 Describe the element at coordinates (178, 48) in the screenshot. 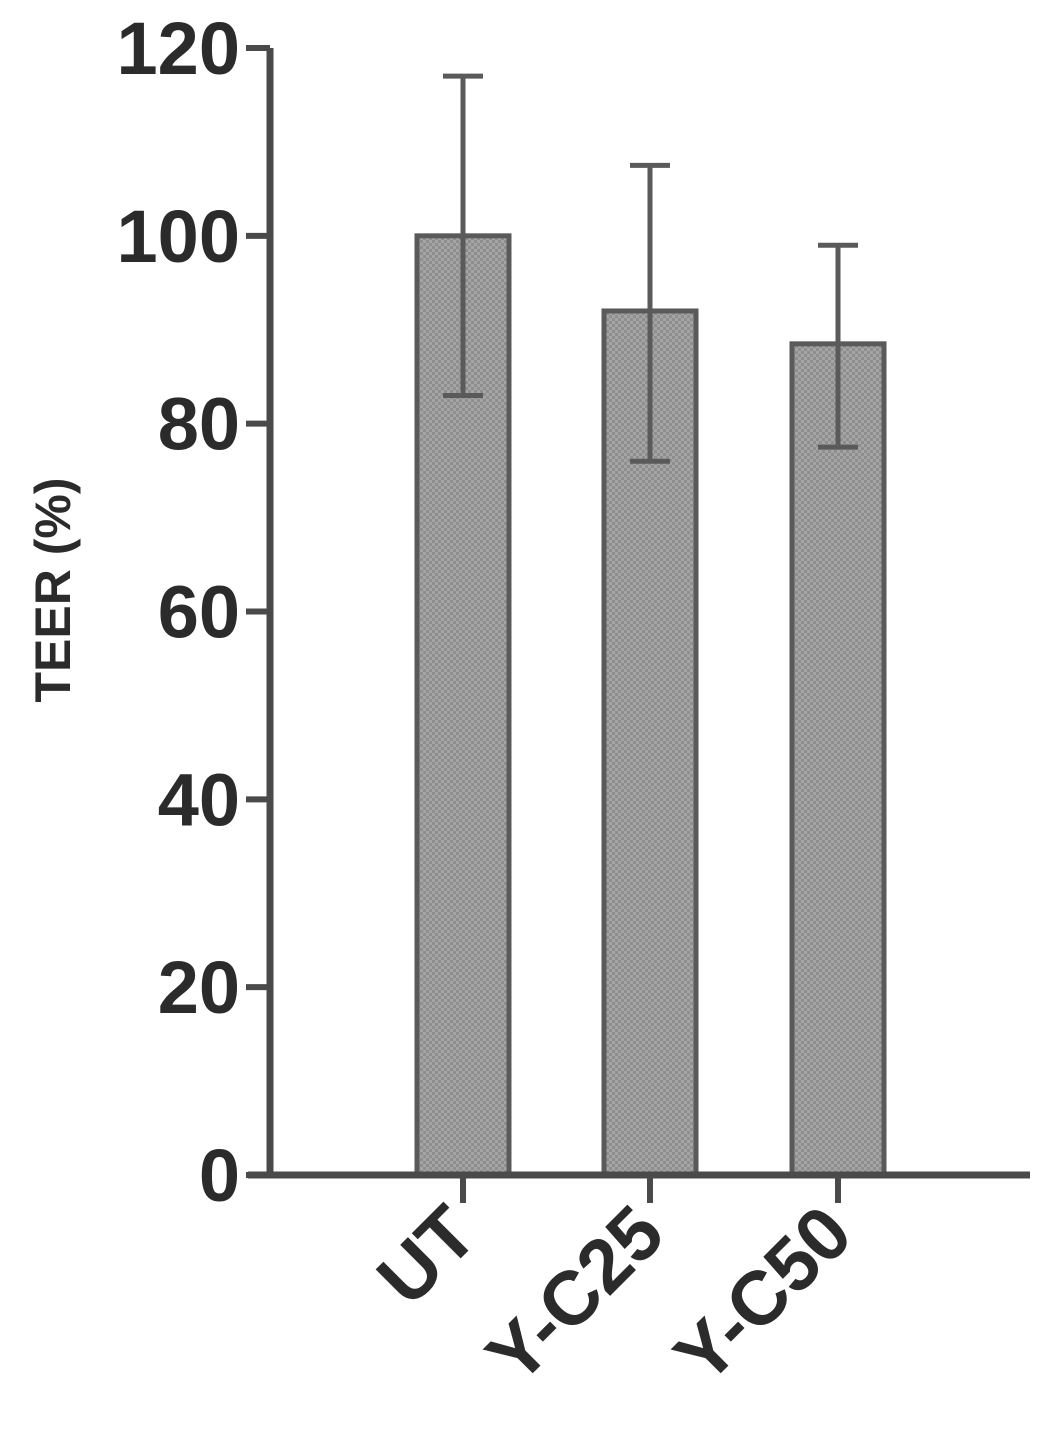

I see `y-tick-label: 120` at that location.